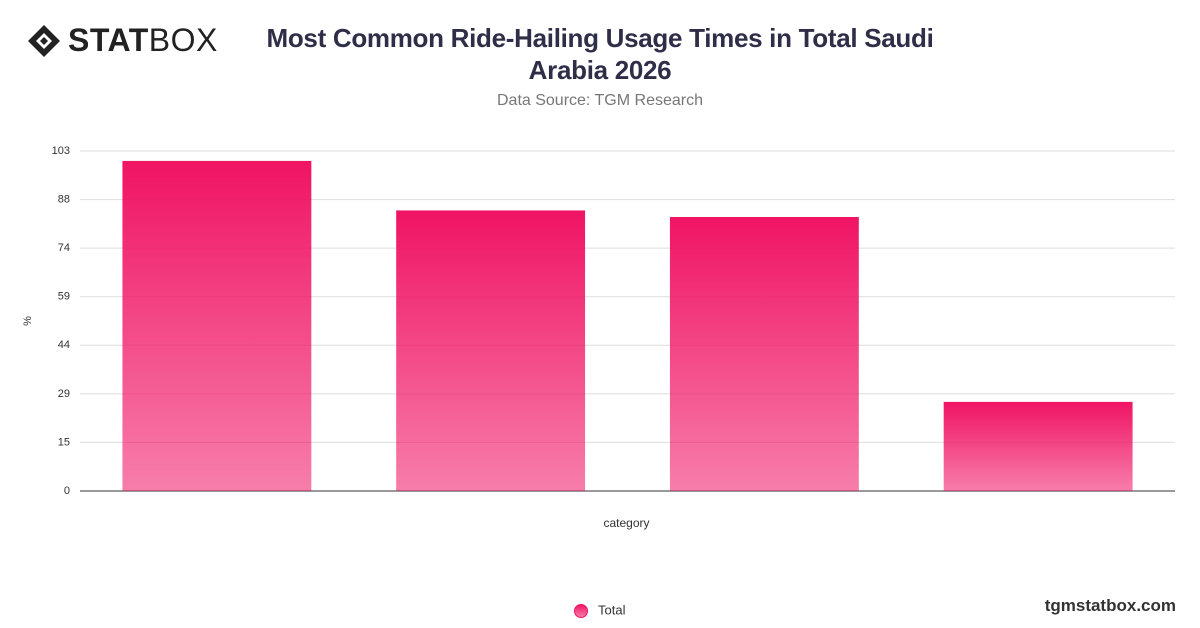 Image resolution: width=1200 pixels, height=628 pixels. What do you see at coordinates (1110, 605) in the screenshot?
I see `footer: tgmstatbox.com` at bounding box center [1110, 605].